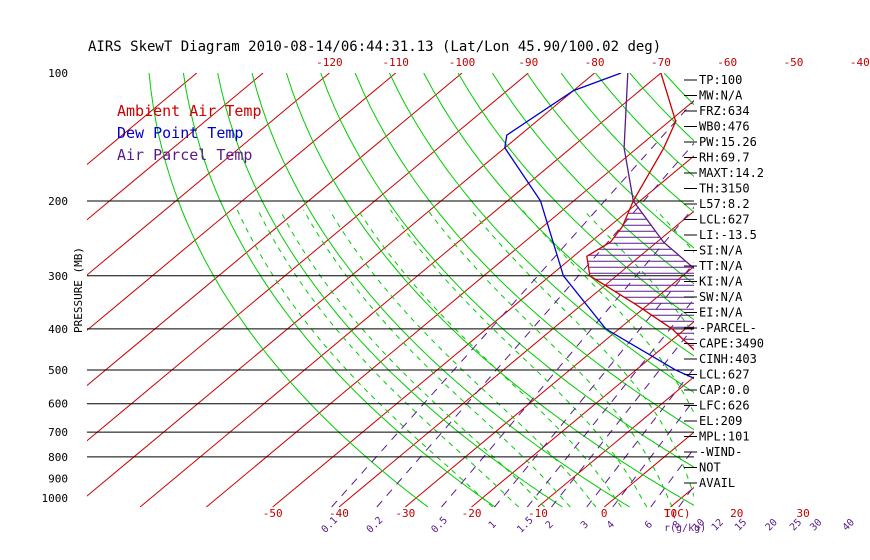 Image resolution: width=870 pixels, height=560 pixels. What do you see at coordinates (593, 62) in the screenshot?
I see `top-temp-tick-labels: -120 -110 -100 -90 -80 -70 -60 -50 -40` at bounding box center [593, 62].